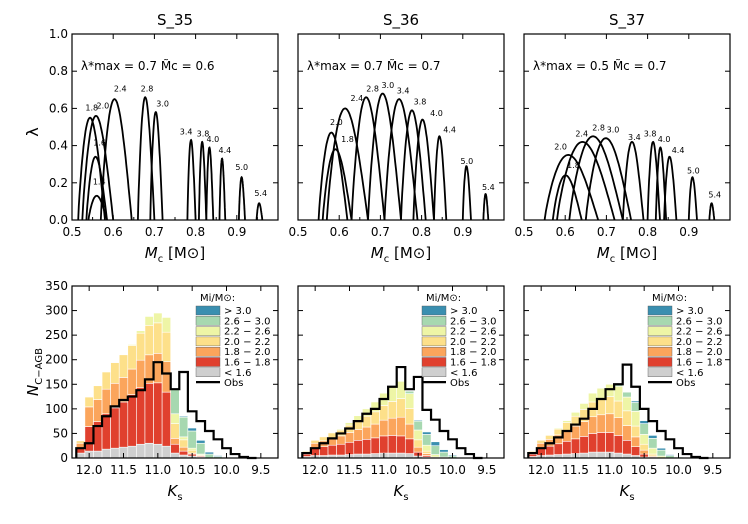 The width and height of the screenshot is (748, 524). What do you see at coordinates (692, 198) in the screenshot?
I see `lambda-curve-5.0` at bounding box center [692, 198].